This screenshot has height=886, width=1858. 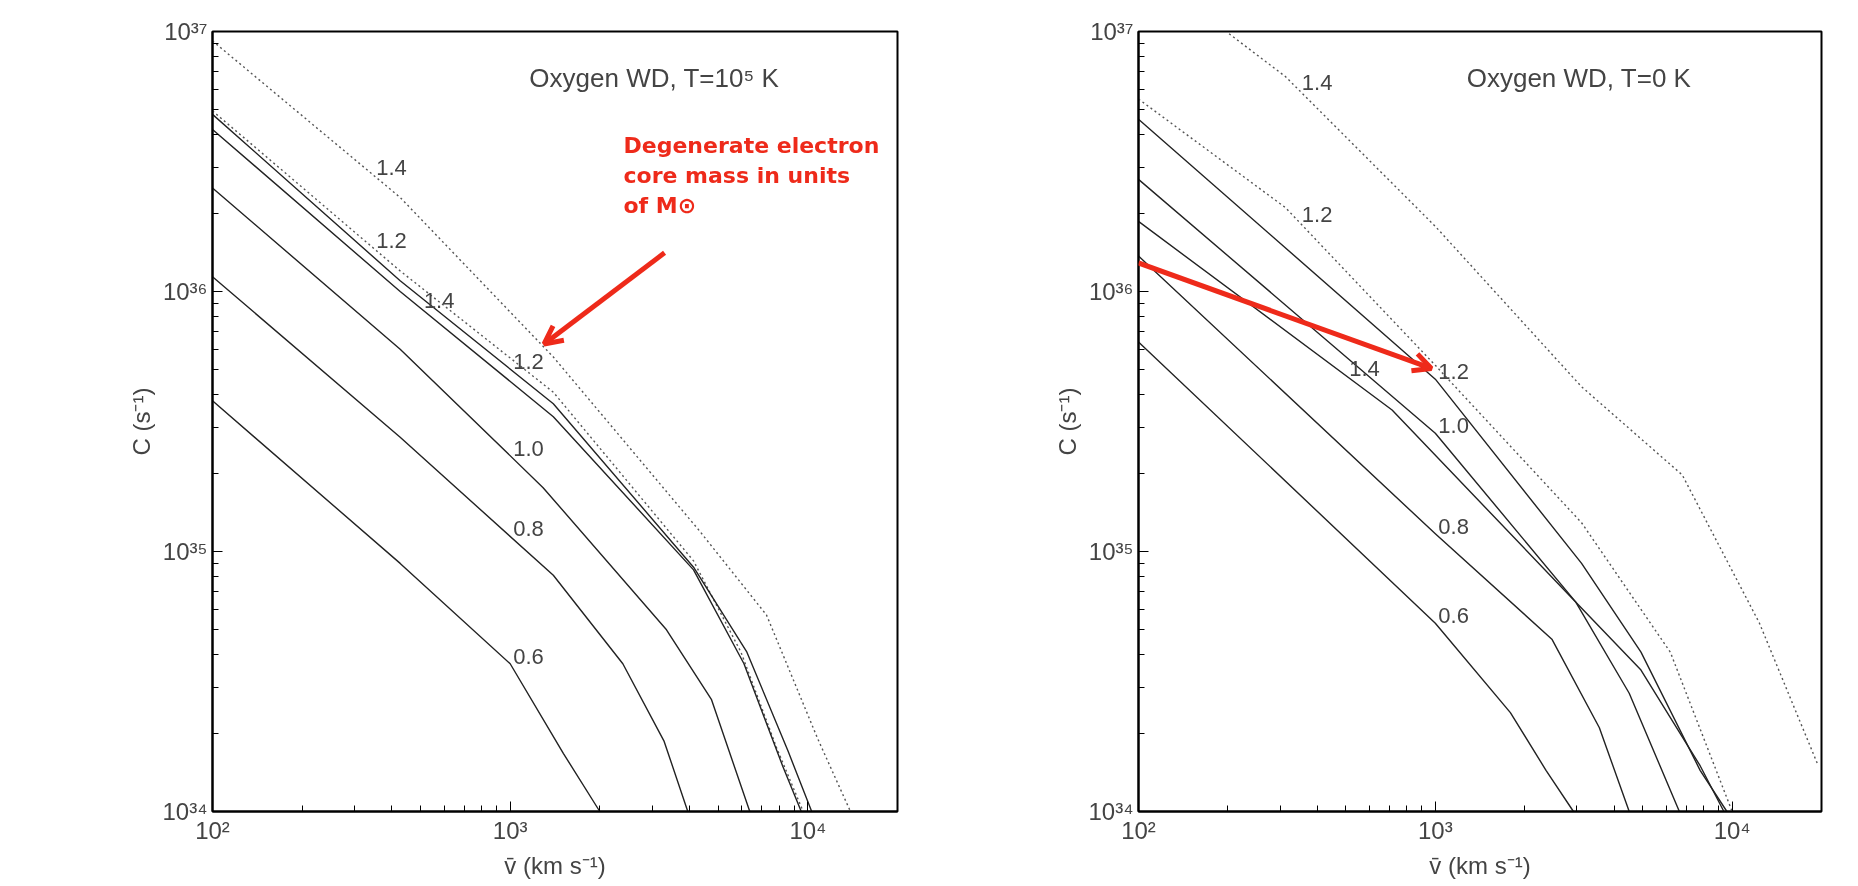 I want to click on text: Oxygen WD, T=10⁵ K, so click(x=654, y=78).